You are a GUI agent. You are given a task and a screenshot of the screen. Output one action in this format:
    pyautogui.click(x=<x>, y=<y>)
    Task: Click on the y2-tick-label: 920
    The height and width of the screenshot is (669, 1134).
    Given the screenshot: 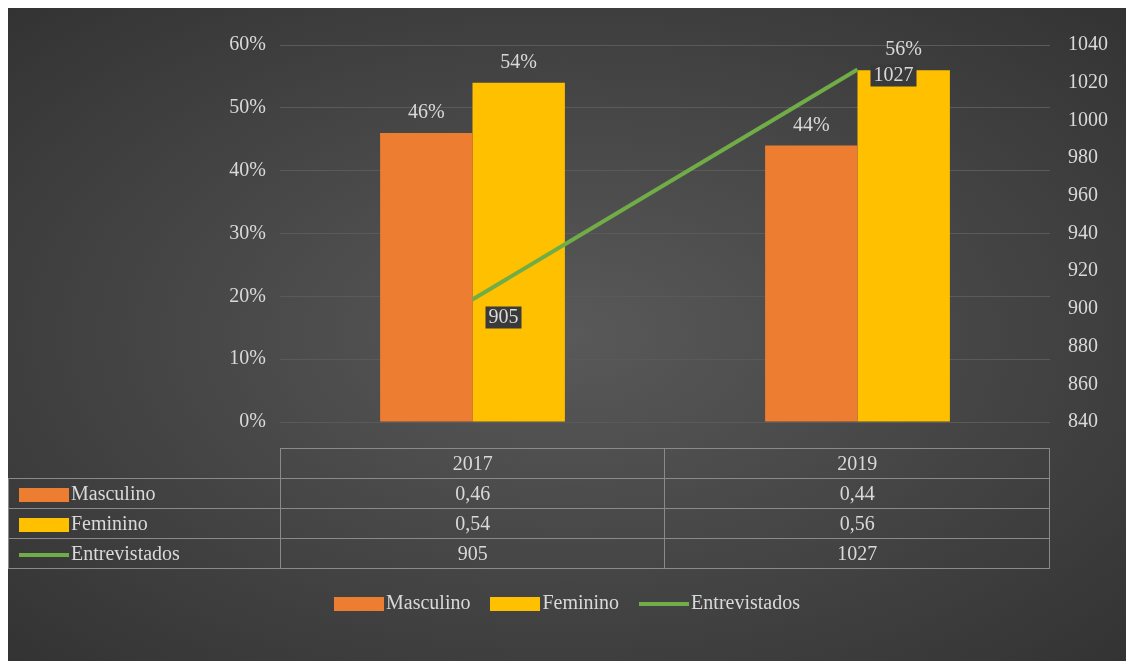 What is the action you would take?
    pyautogui.click(x=1083, y=269)
    